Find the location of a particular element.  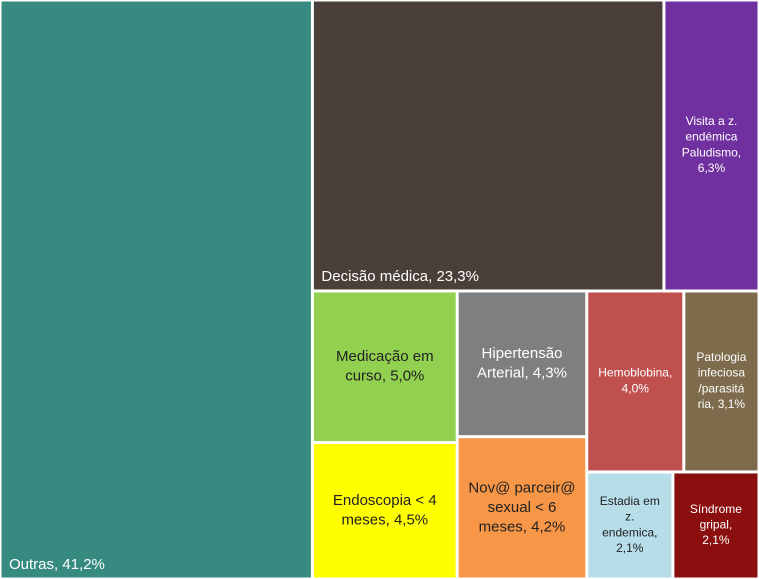

tile-label: Decisão médica, 23,3% is located at coordinates (400, 276).